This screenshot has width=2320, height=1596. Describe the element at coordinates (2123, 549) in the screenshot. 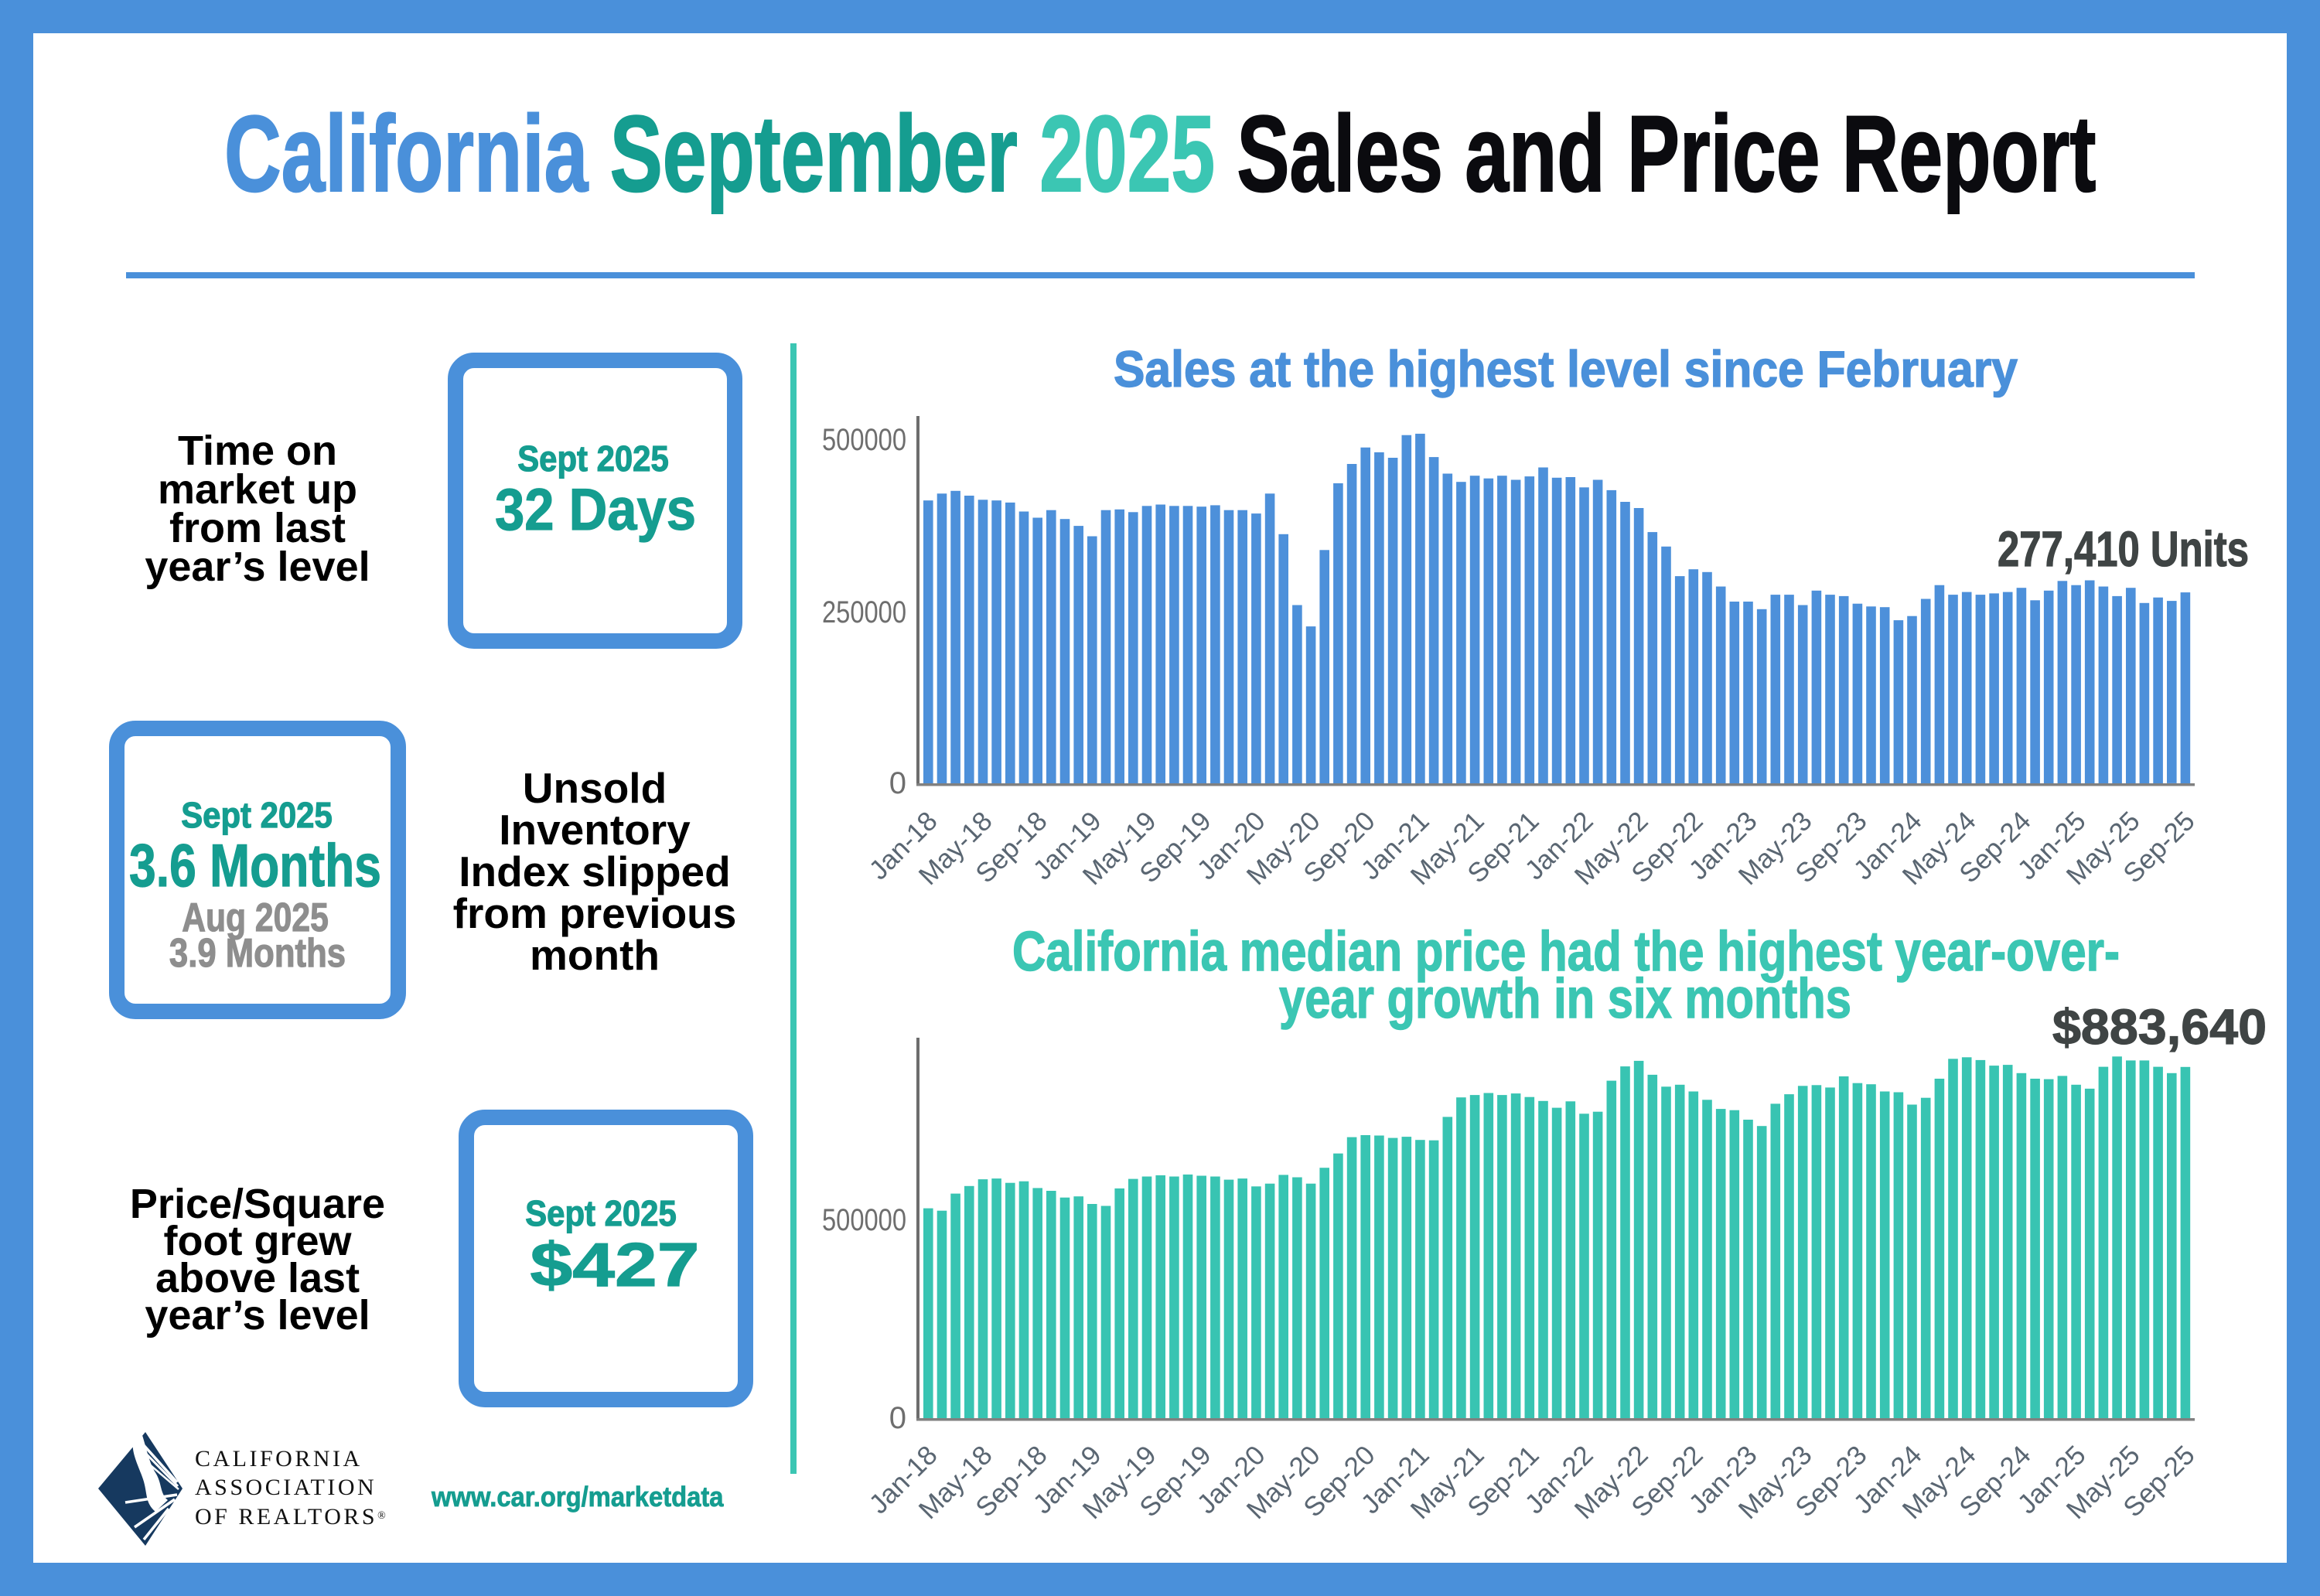

I see `svg-text: 277,410 Units` at that location.